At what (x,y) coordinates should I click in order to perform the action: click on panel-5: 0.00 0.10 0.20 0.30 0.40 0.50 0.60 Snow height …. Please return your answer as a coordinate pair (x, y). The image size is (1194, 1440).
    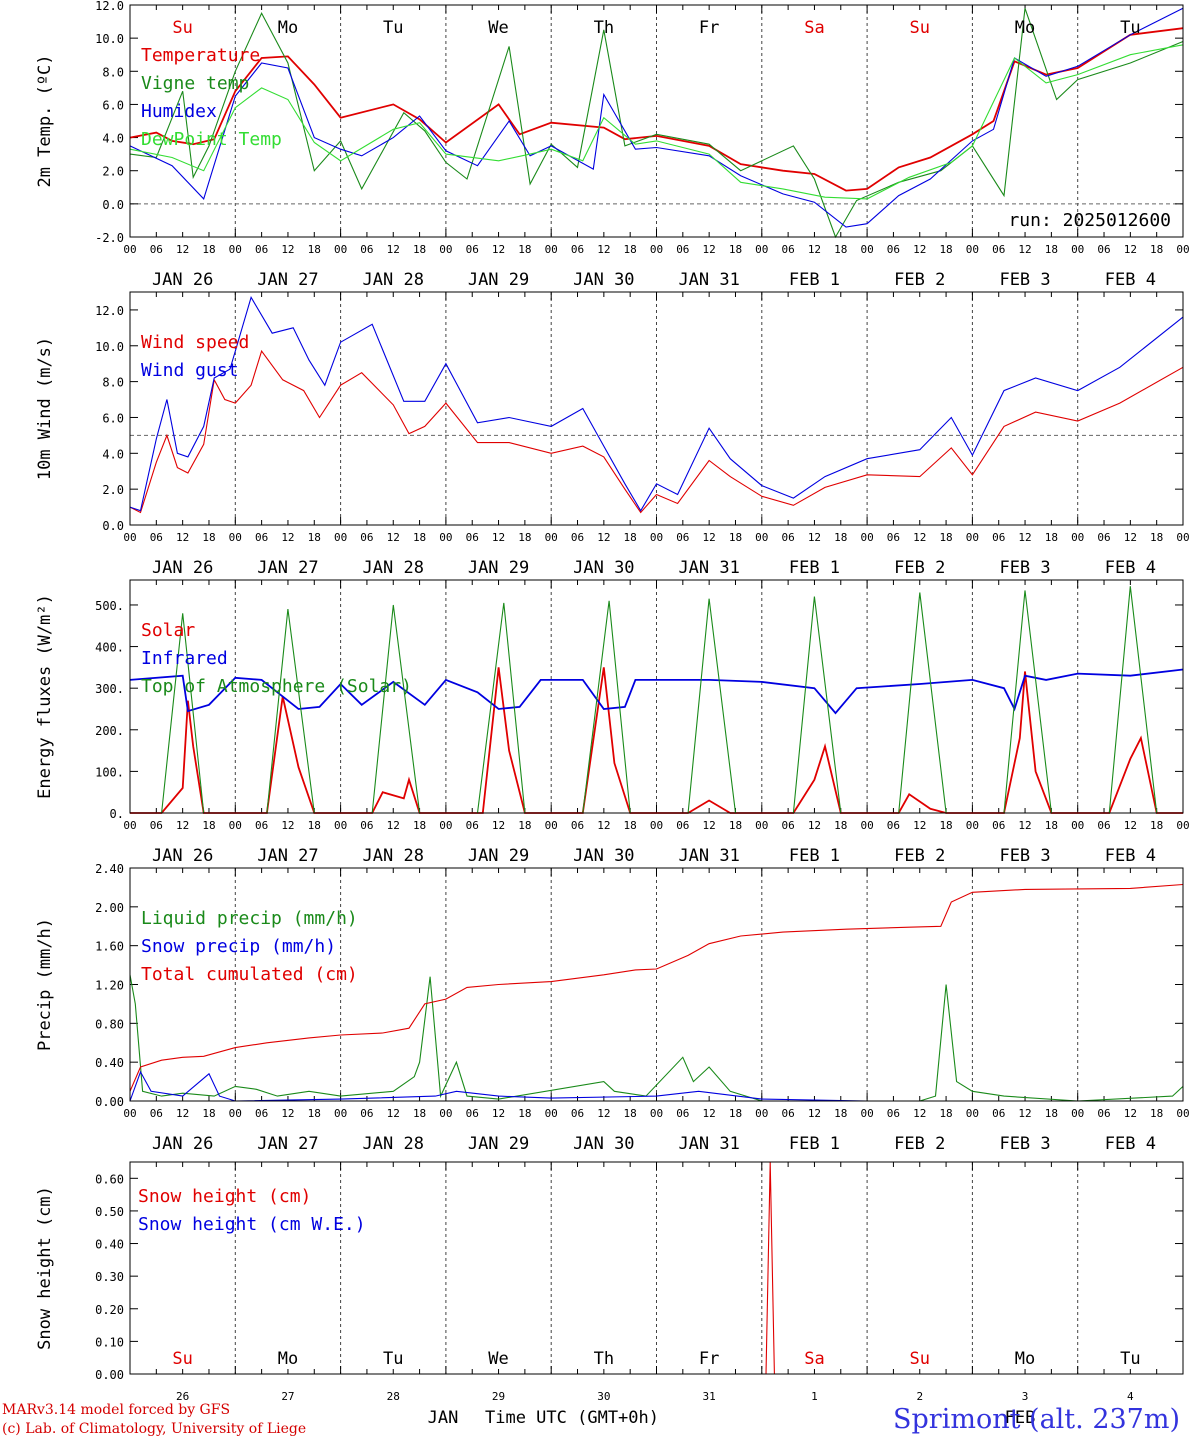
    Looking at the image, I should click on (609, 1271).